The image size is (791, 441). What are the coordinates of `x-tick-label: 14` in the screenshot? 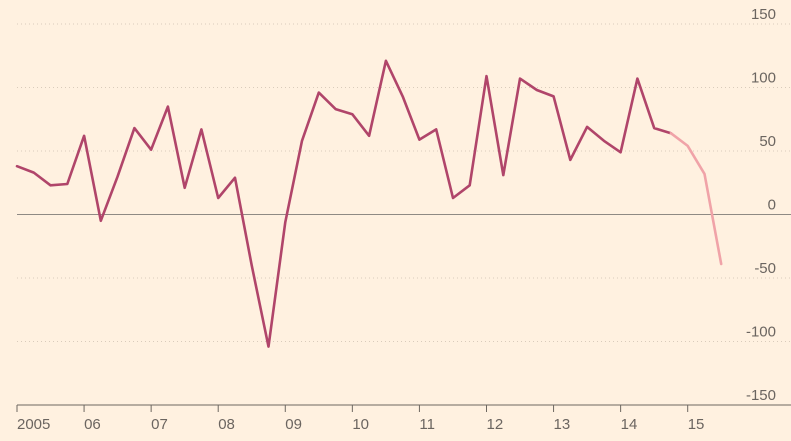 It's located at (629, 424).